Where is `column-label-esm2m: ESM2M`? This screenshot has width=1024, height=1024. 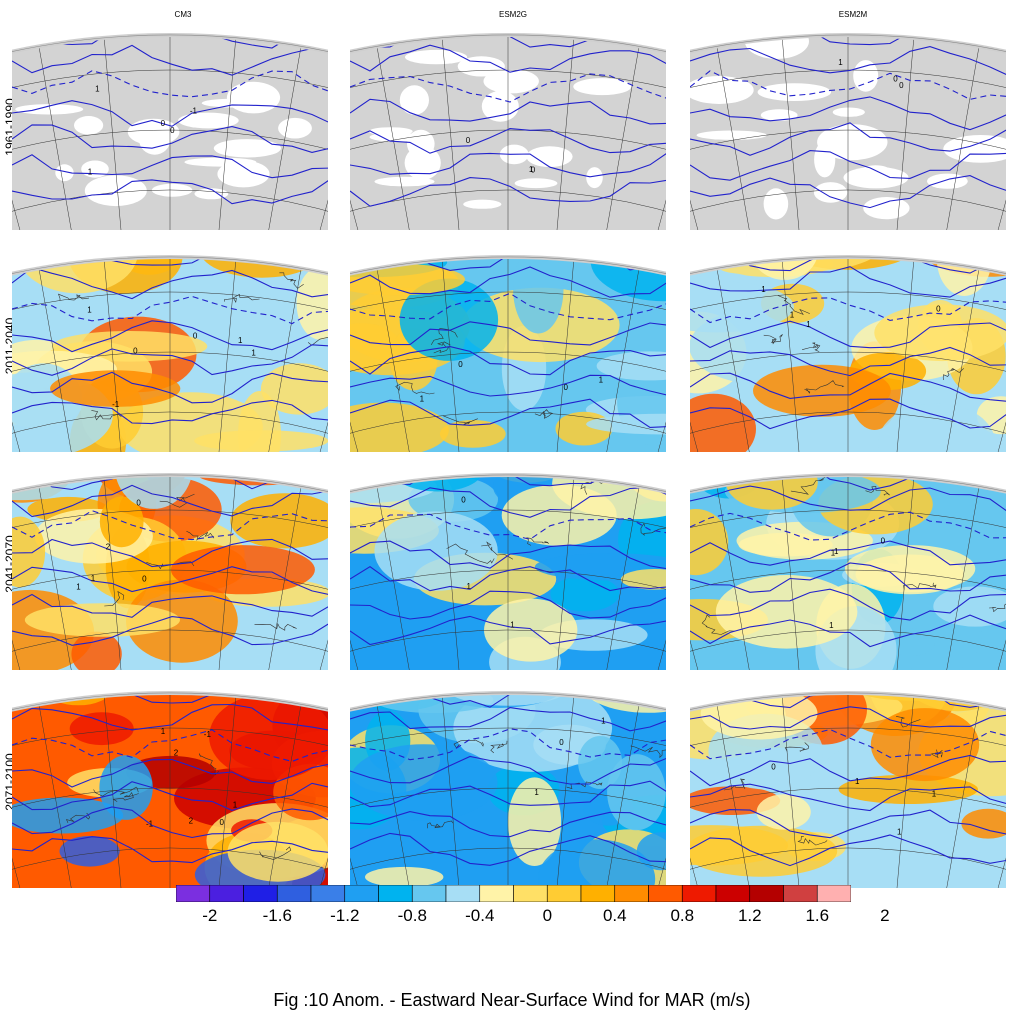
column-label-esm2m: ESM2M is located at coordinates (853, 14).